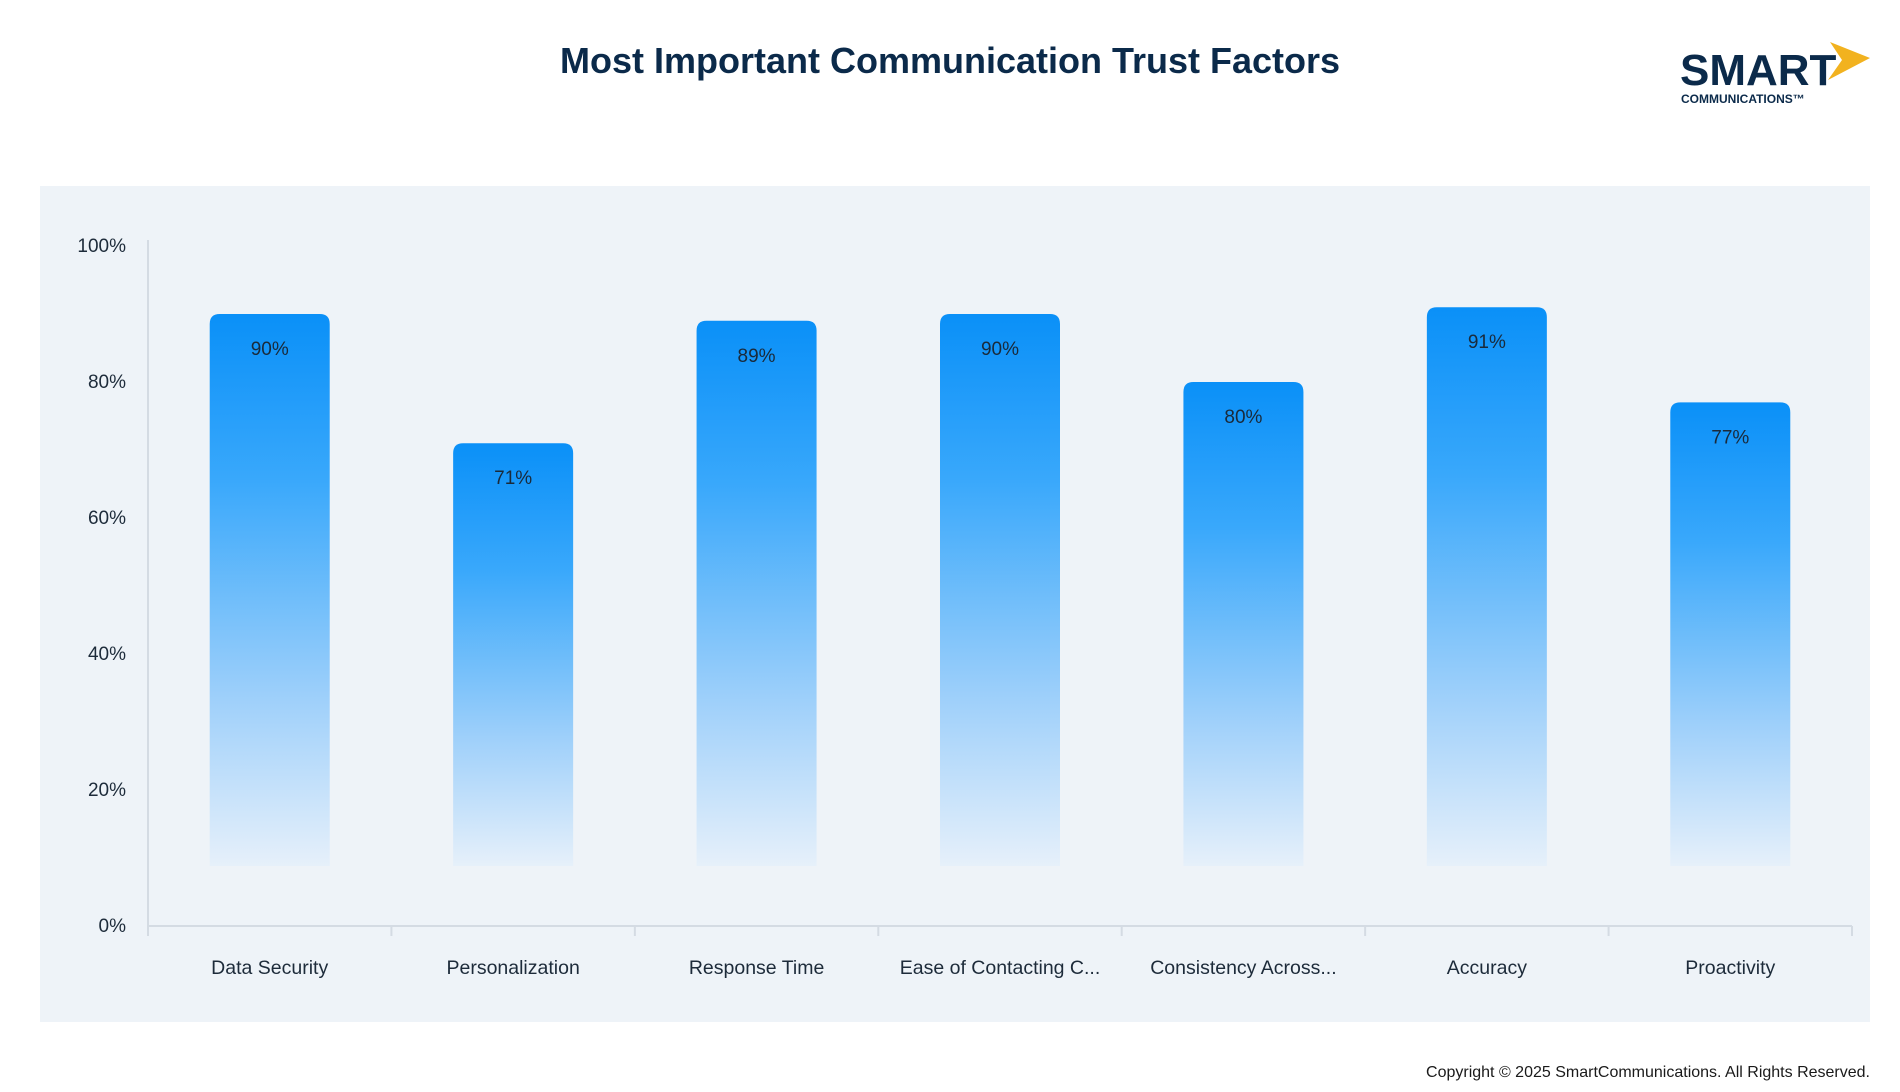 The height and width of the screenshot is (1092, 1900). I want to click on y-tick-label: 80%, so click(107, 382).